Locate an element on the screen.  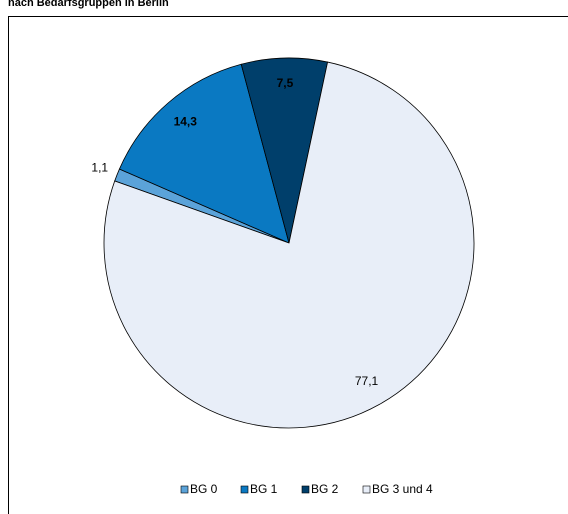
data-label: 77,1 is located at coordinates (367, 381).